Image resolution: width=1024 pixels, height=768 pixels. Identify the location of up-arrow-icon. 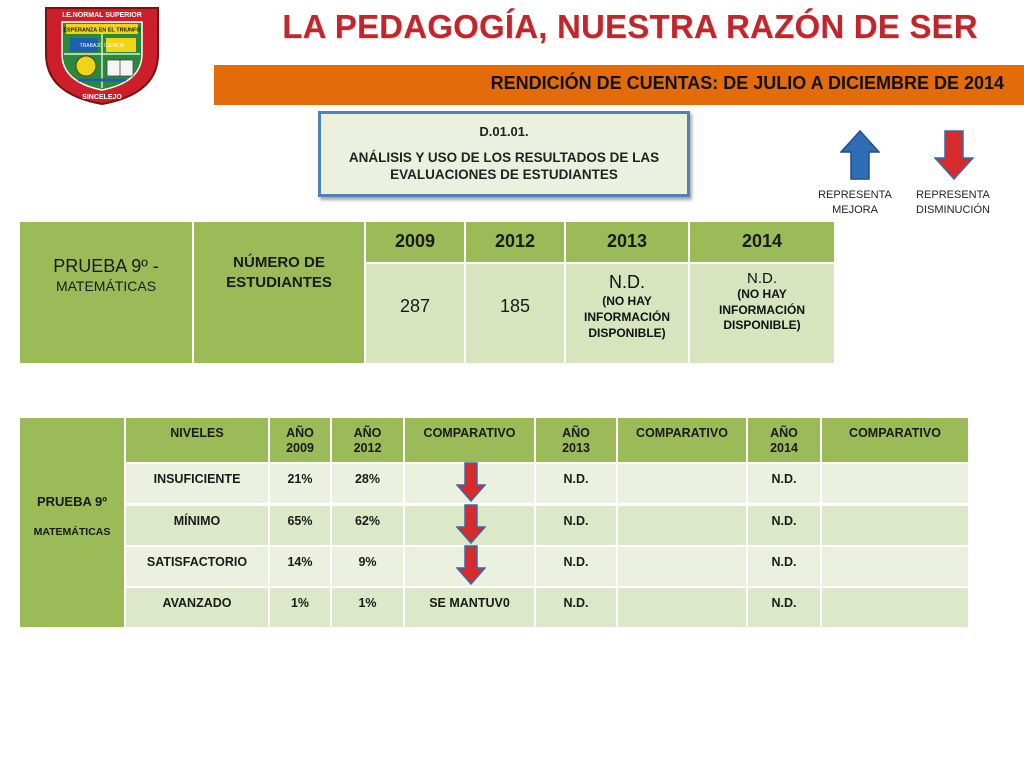
(860, 154).